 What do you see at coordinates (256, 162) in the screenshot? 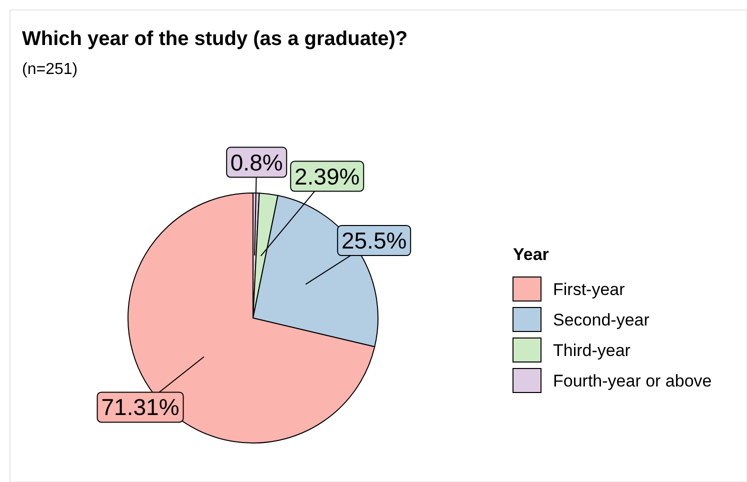
I see `data-label: 0.8%` at bounding box center [256, 162].